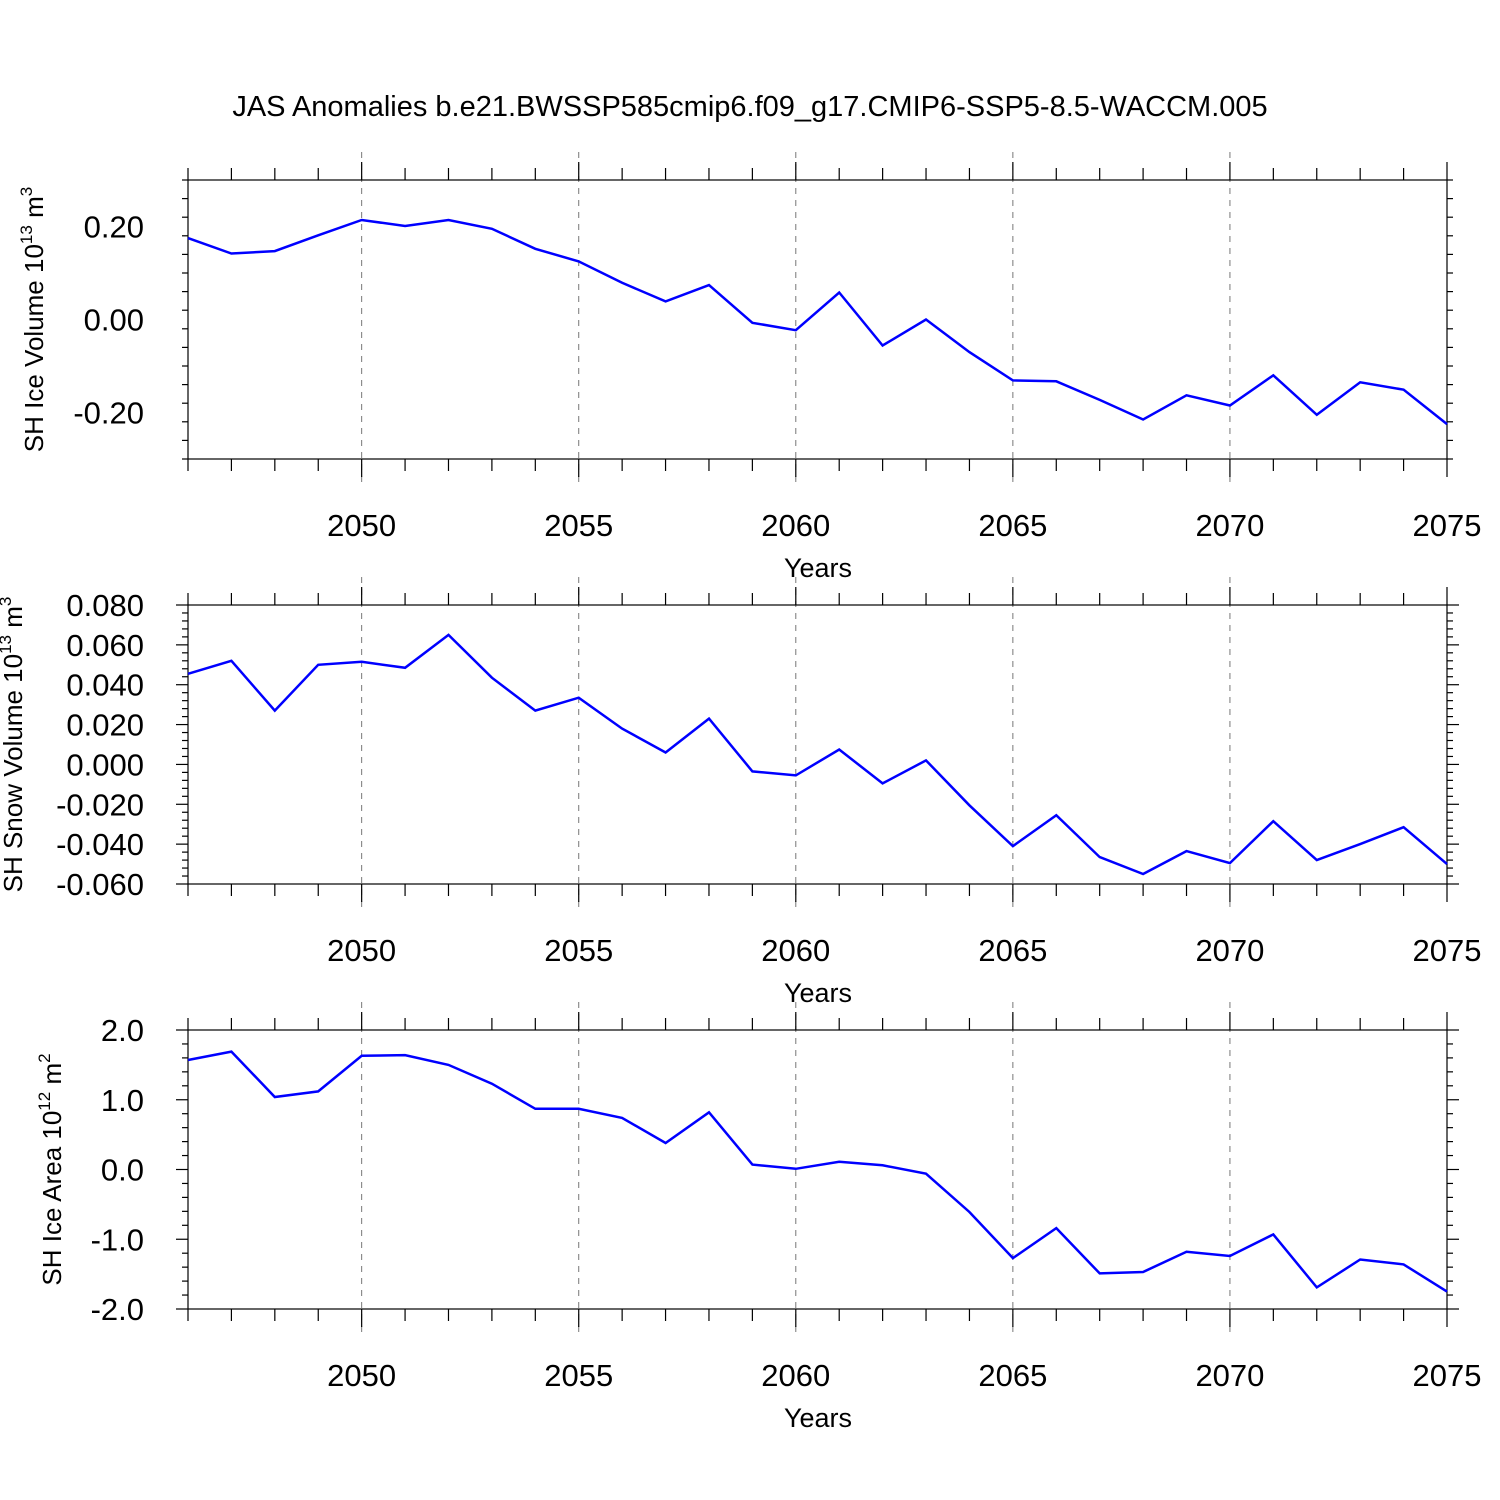 This screenshot has height=1500, width=1500. I want to click on y-tick-label: -1.0, so click(117, 1239).